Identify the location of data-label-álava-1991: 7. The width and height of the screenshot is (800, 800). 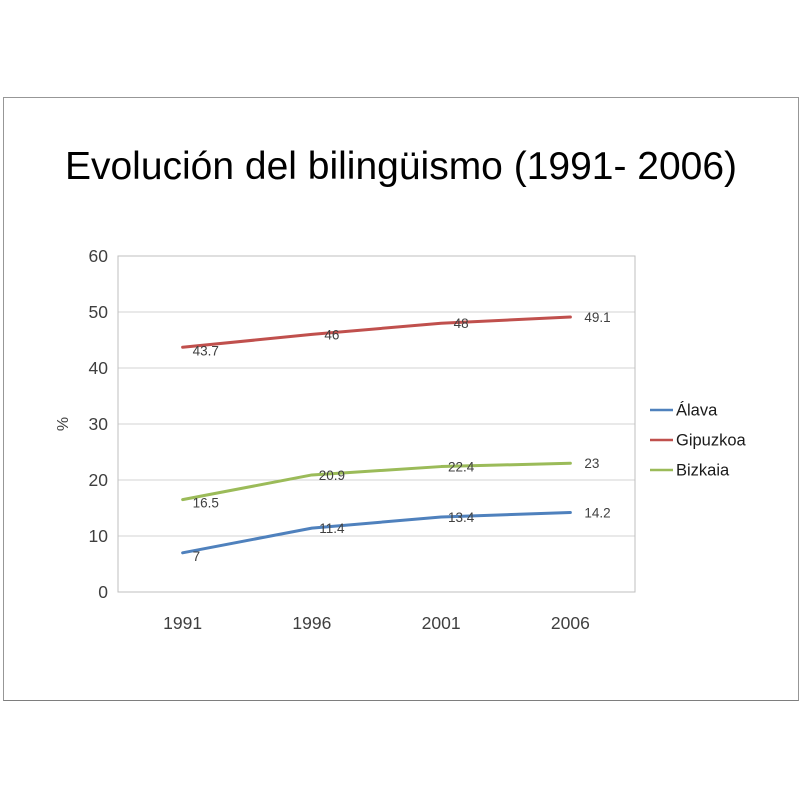
(197, 556).